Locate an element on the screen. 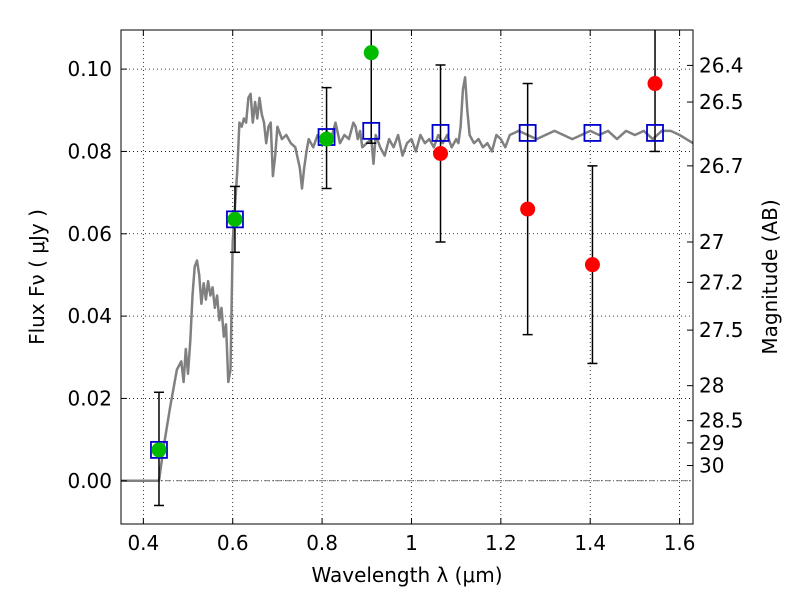  y-tick-label: 0.04 is located at coordinates (89, 316).